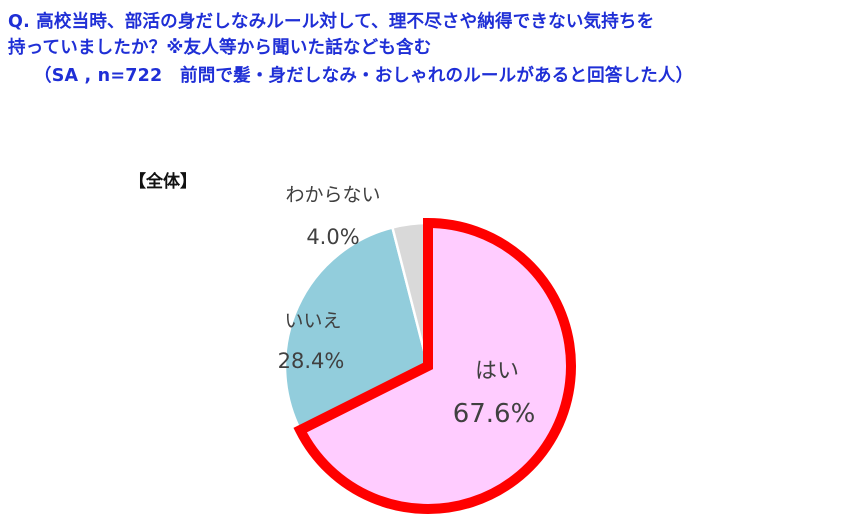 The image size is (859, 529). I want to click on slice-label-hai: はい, so click(497, 371).